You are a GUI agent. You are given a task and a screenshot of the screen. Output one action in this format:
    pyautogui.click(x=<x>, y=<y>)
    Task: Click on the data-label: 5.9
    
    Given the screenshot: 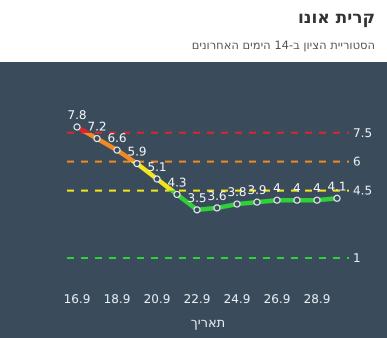 What is the action you would take?
    pyautogui.click(x=137, y=151)
    